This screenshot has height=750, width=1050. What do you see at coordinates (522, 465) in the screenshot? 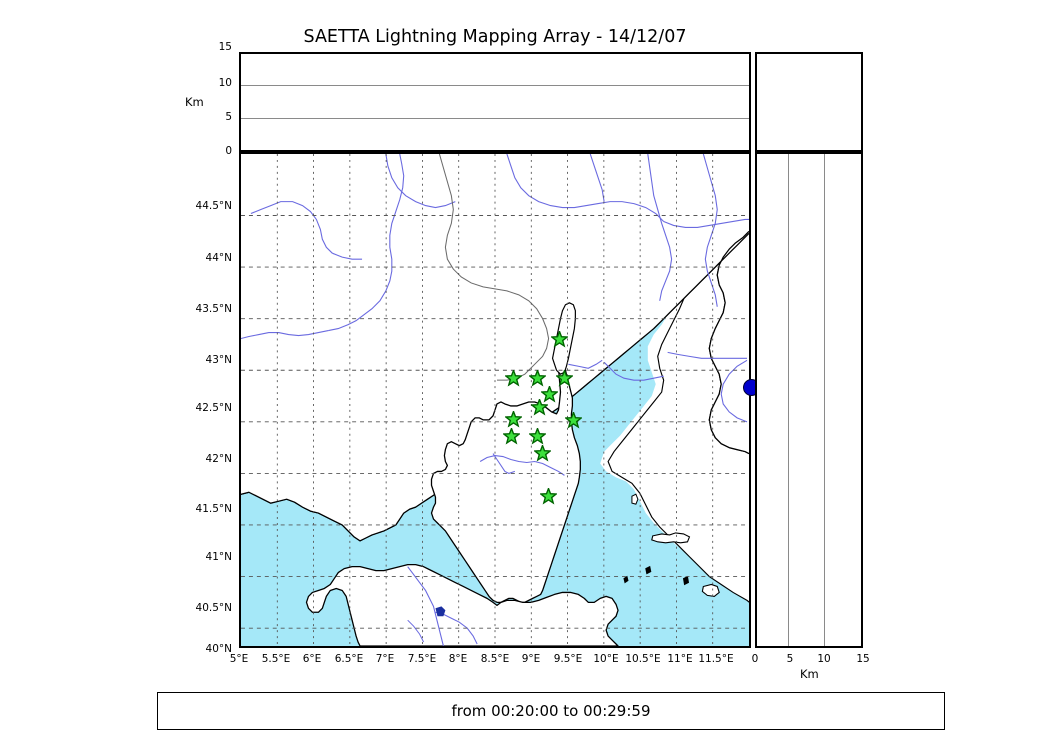
I see `corsica-river` at bounding box center [522, 465].